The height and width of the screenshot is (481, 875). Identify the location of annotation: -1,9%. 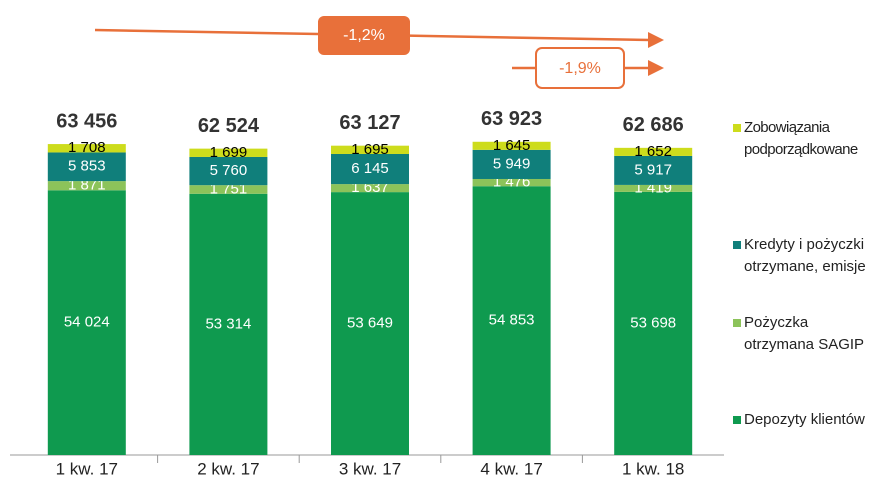
(580, 68).